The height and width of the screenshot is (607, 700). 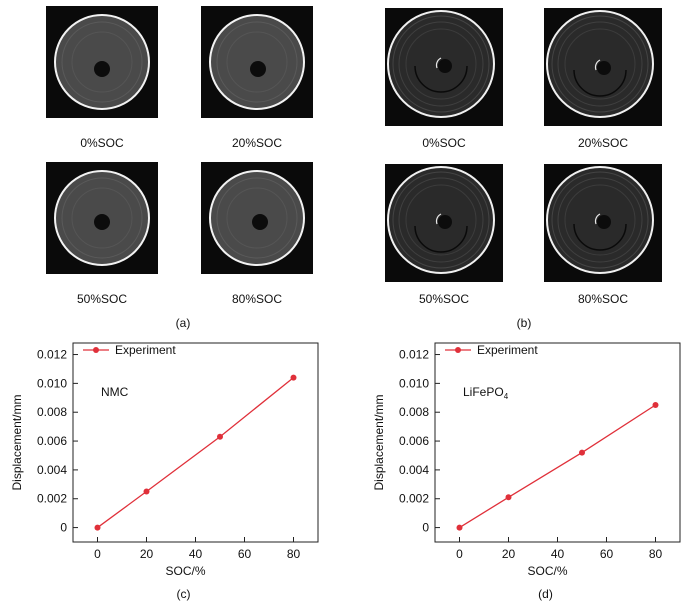 I want to click on chart-d-y-tick-label: 0, so click(x=425, y=528).